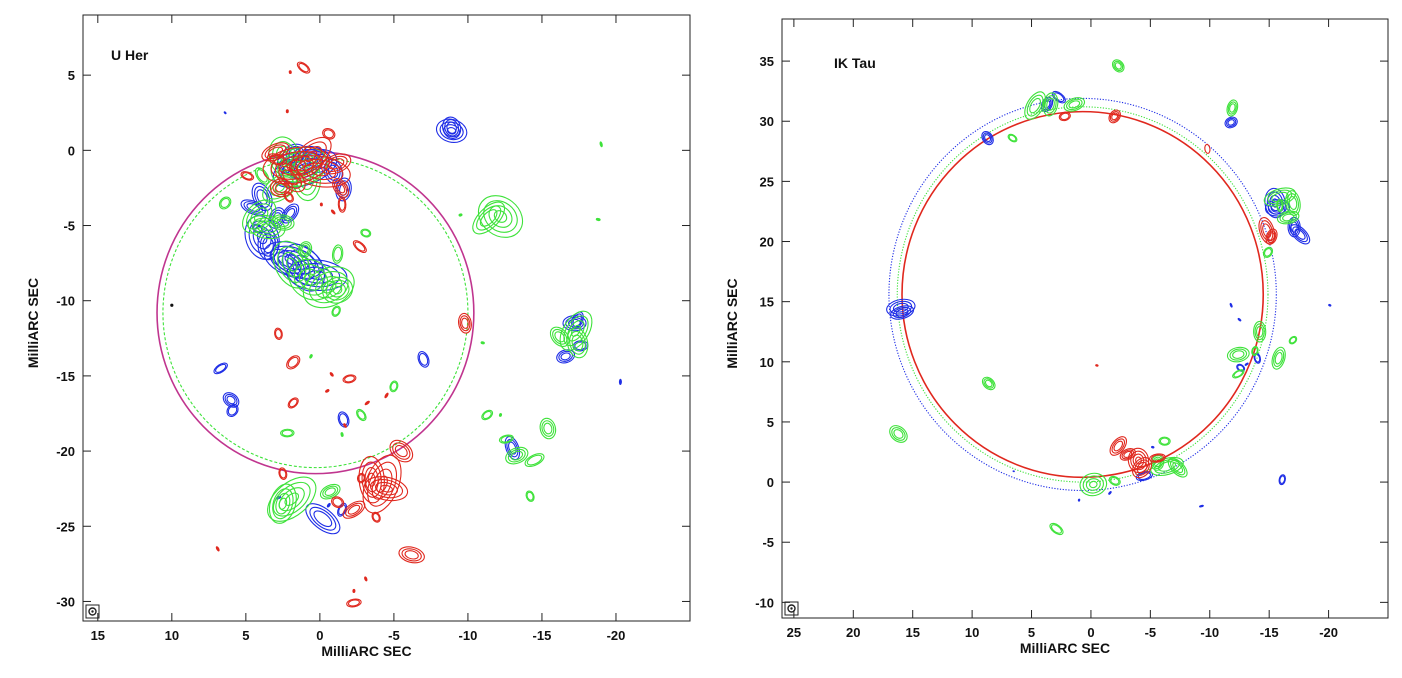  I want to click on beam-center, so click(791, 608).